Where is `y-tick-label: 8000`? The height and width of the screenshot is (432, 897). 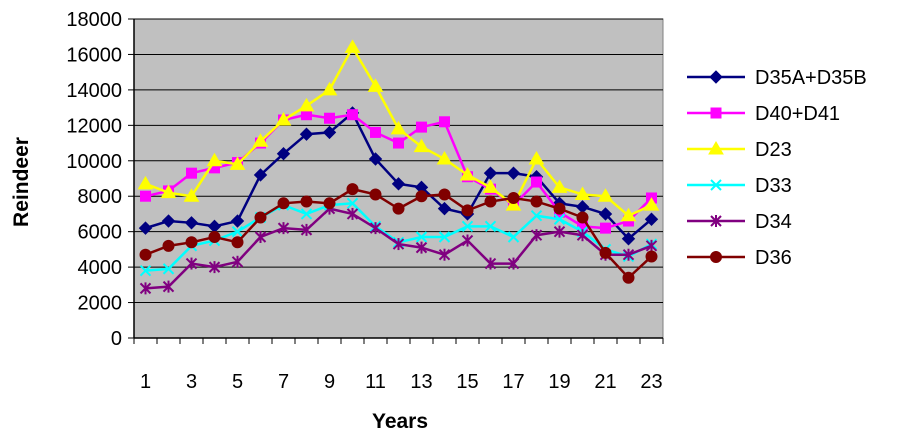 y-tick-label: 8000 is located at coordinates (100, 197).